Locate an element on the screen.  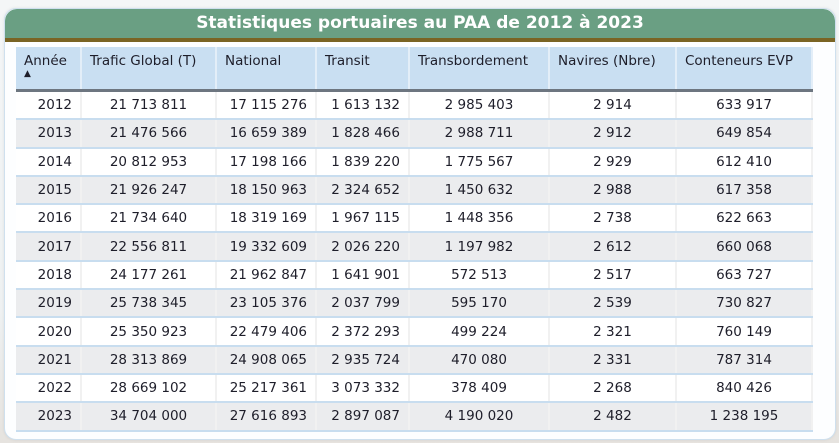
column-header-ships: Navires (Nbre) is located at coordinates (613, 69).